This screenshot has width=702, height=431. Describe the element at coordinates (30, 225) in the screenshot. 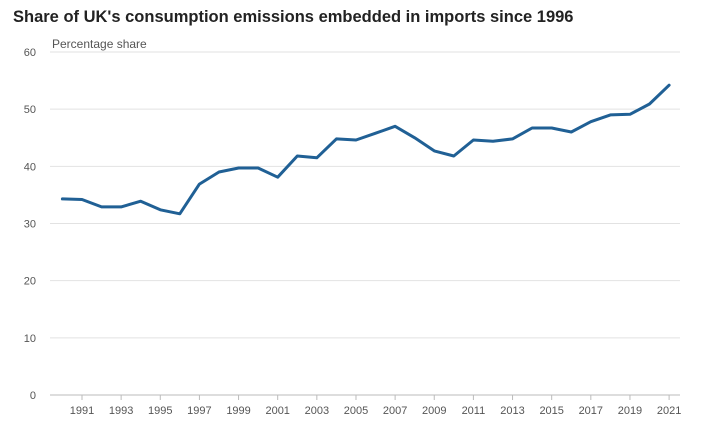

I see `y-tick-label: 30` at that location.